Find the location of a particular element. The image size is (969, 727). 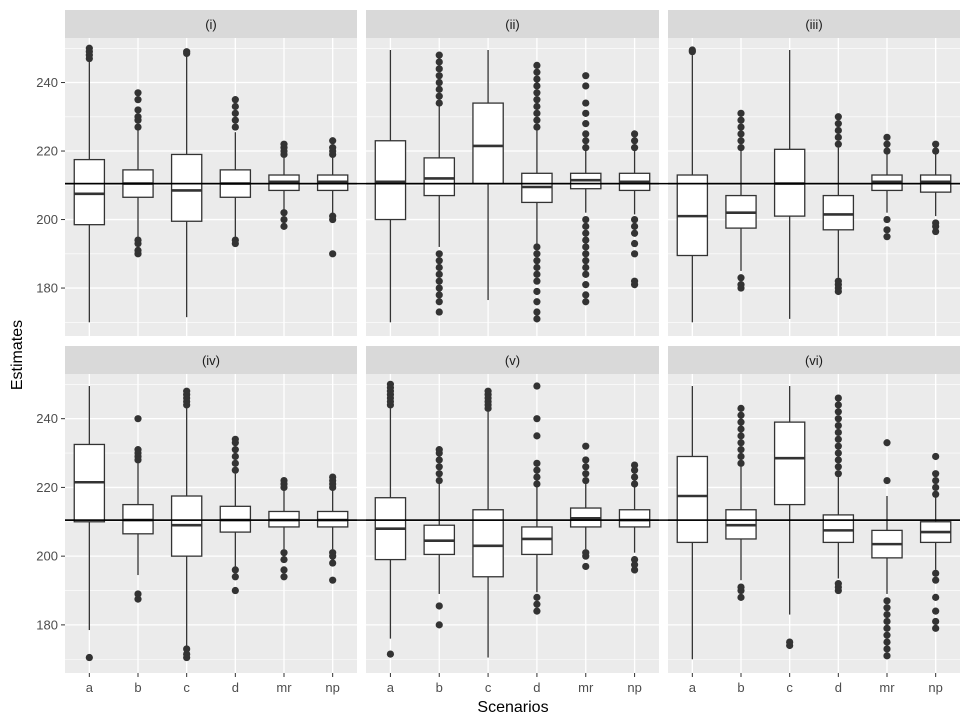

y-tick-label: 180 is located at coordinates (47, 624).